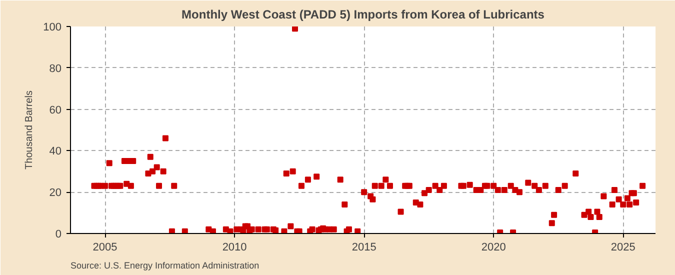 The image size is (675, 275). Describe the element at coordinates (364, 248) in the screenshot. I see `x-tick-label: 2015` at that location.